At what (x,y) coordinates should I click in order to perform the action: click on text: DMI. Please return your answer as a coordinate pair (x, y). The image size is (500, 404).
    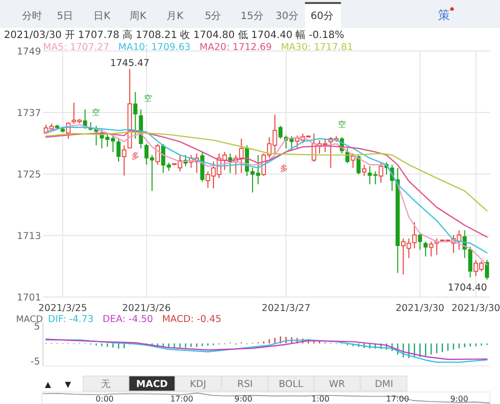
    Looking at the image, I should click on (384, 384).